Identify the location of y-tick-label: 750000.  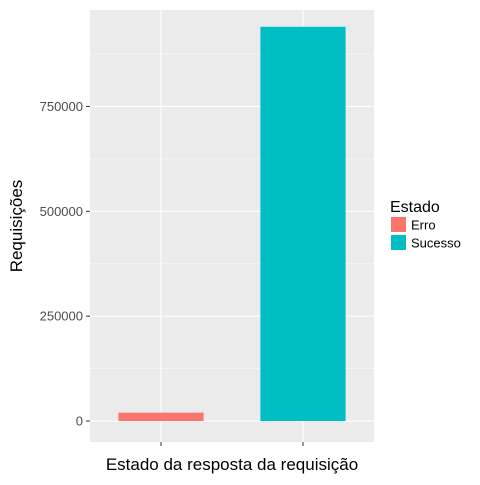
(61, 106).